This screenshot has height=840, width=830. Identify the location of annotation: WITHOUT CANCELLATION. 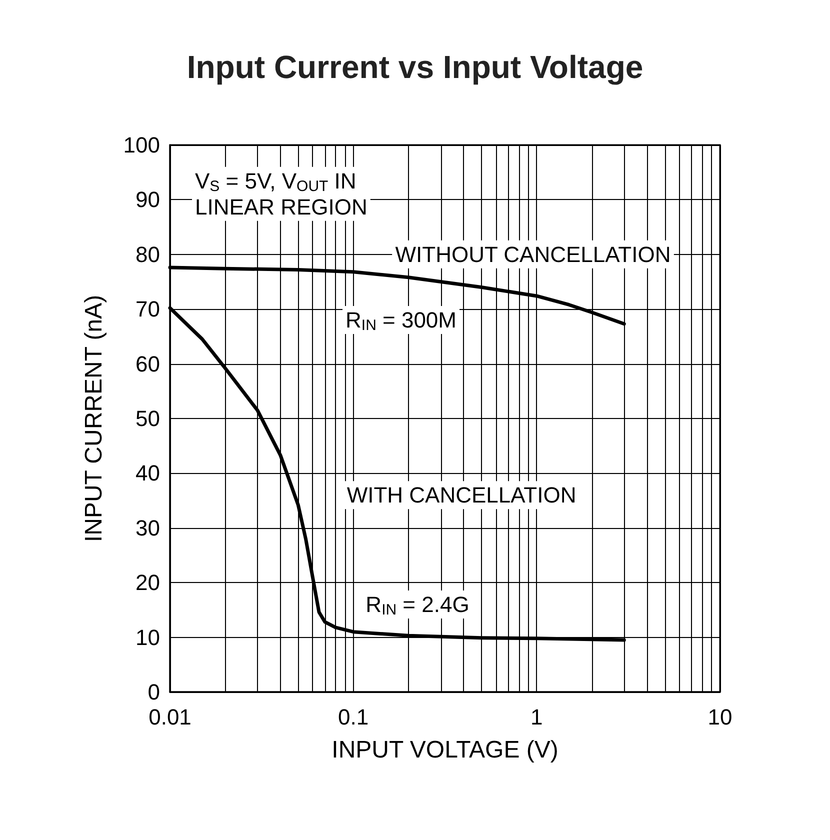
(533, 254).